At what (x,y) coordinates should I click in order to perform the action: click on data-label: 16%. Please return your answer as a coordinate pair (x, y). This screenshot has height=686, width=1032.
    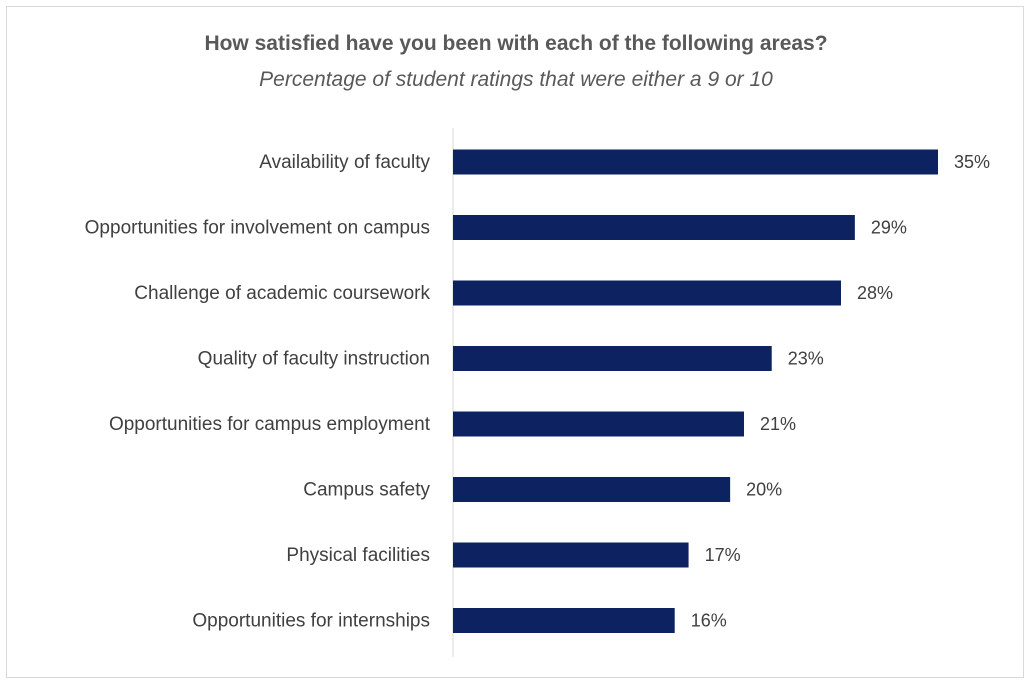
    Looking at the image, I should click on (709, 621).